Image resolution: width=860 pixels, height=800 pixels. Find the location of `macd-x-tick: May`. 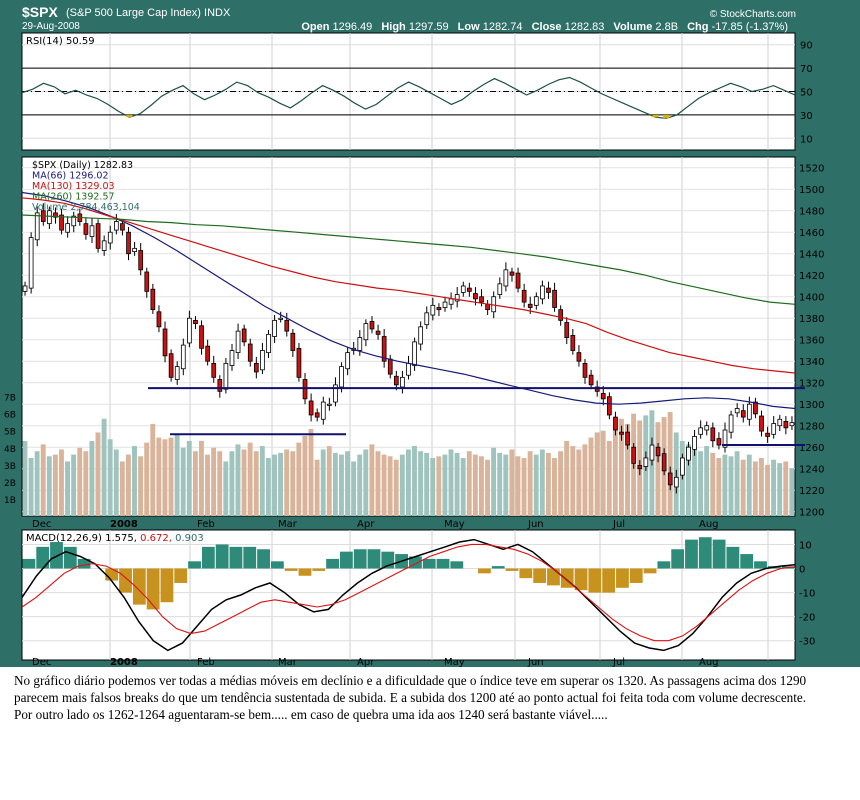

macd-x-tick: May is located at coordinates (454, 662).